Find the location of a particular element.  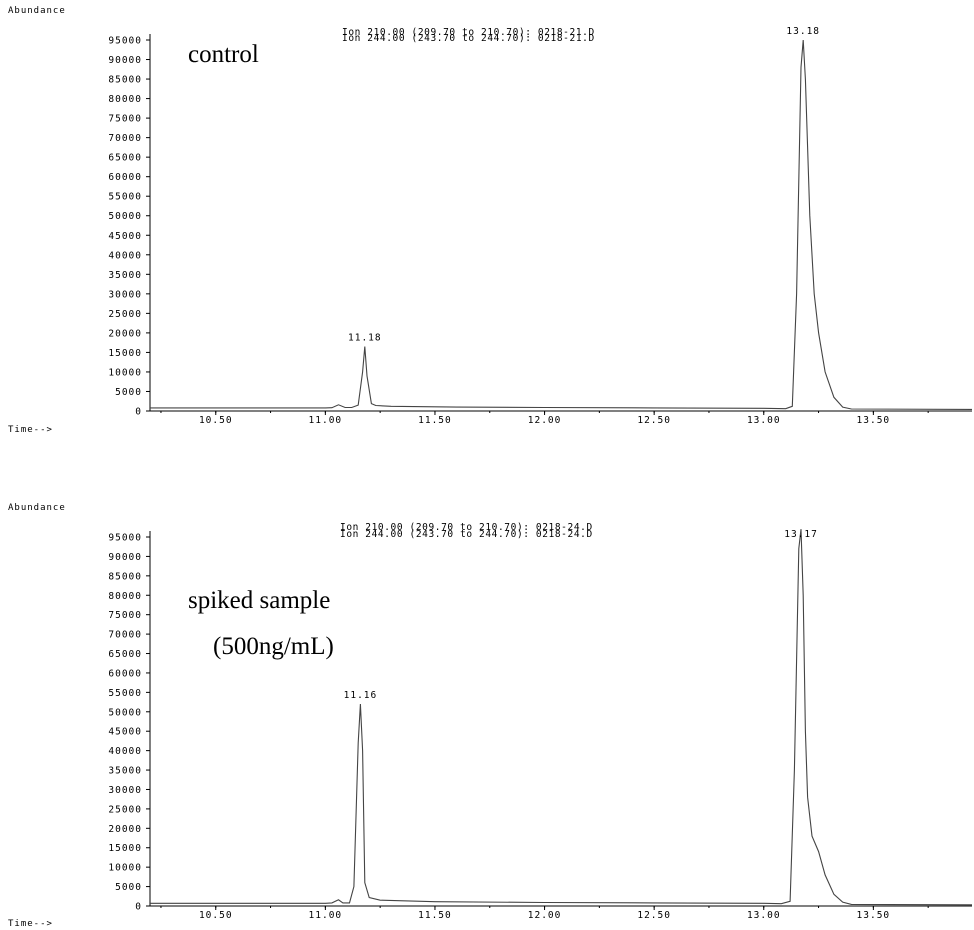

ion-label: Ion 210.00 (209.70 to 210.70): 0218-24.D is located at coordinates (466, 527).